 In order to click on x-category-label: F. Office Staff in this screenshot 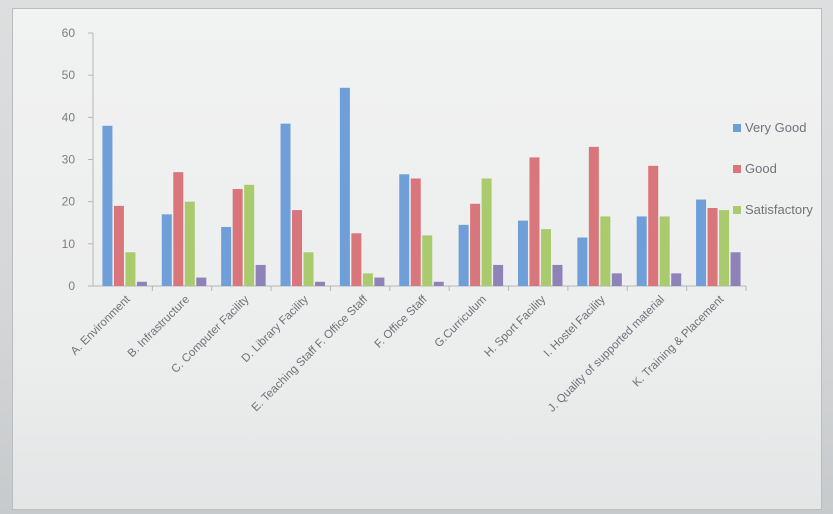, I will do `click(402, 322)`.